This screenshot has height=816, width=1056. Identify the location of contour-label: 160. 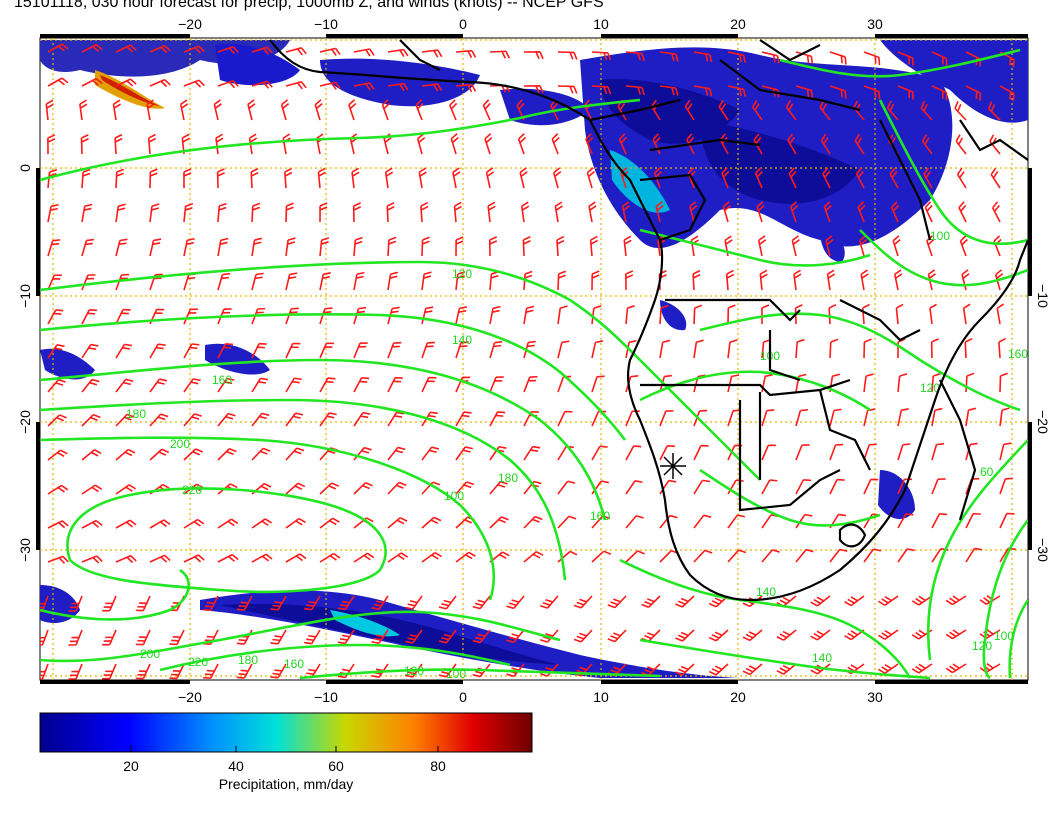
(1018, 354).